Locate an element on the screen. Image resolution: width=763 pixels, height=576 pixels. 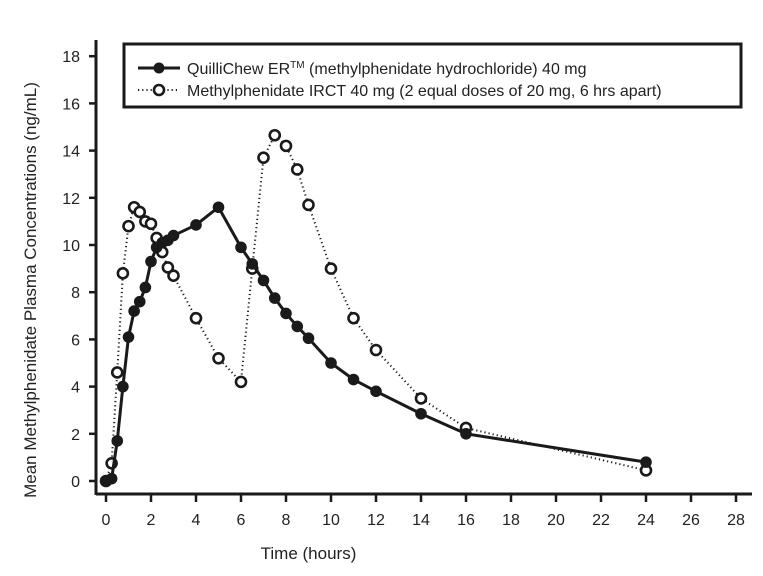
x-axis-label: Time (hours) is located at coordinates (309, 553).